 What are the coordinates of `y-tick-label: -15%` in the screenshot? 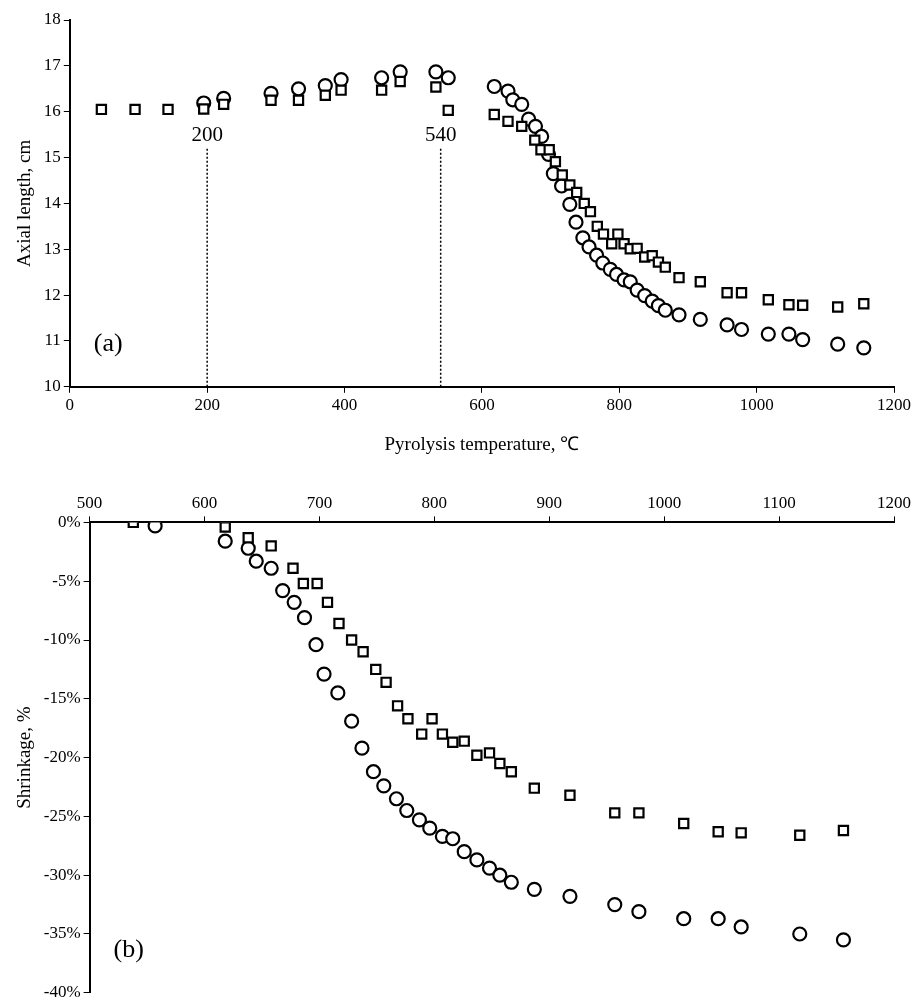 It's located at (62, 698).